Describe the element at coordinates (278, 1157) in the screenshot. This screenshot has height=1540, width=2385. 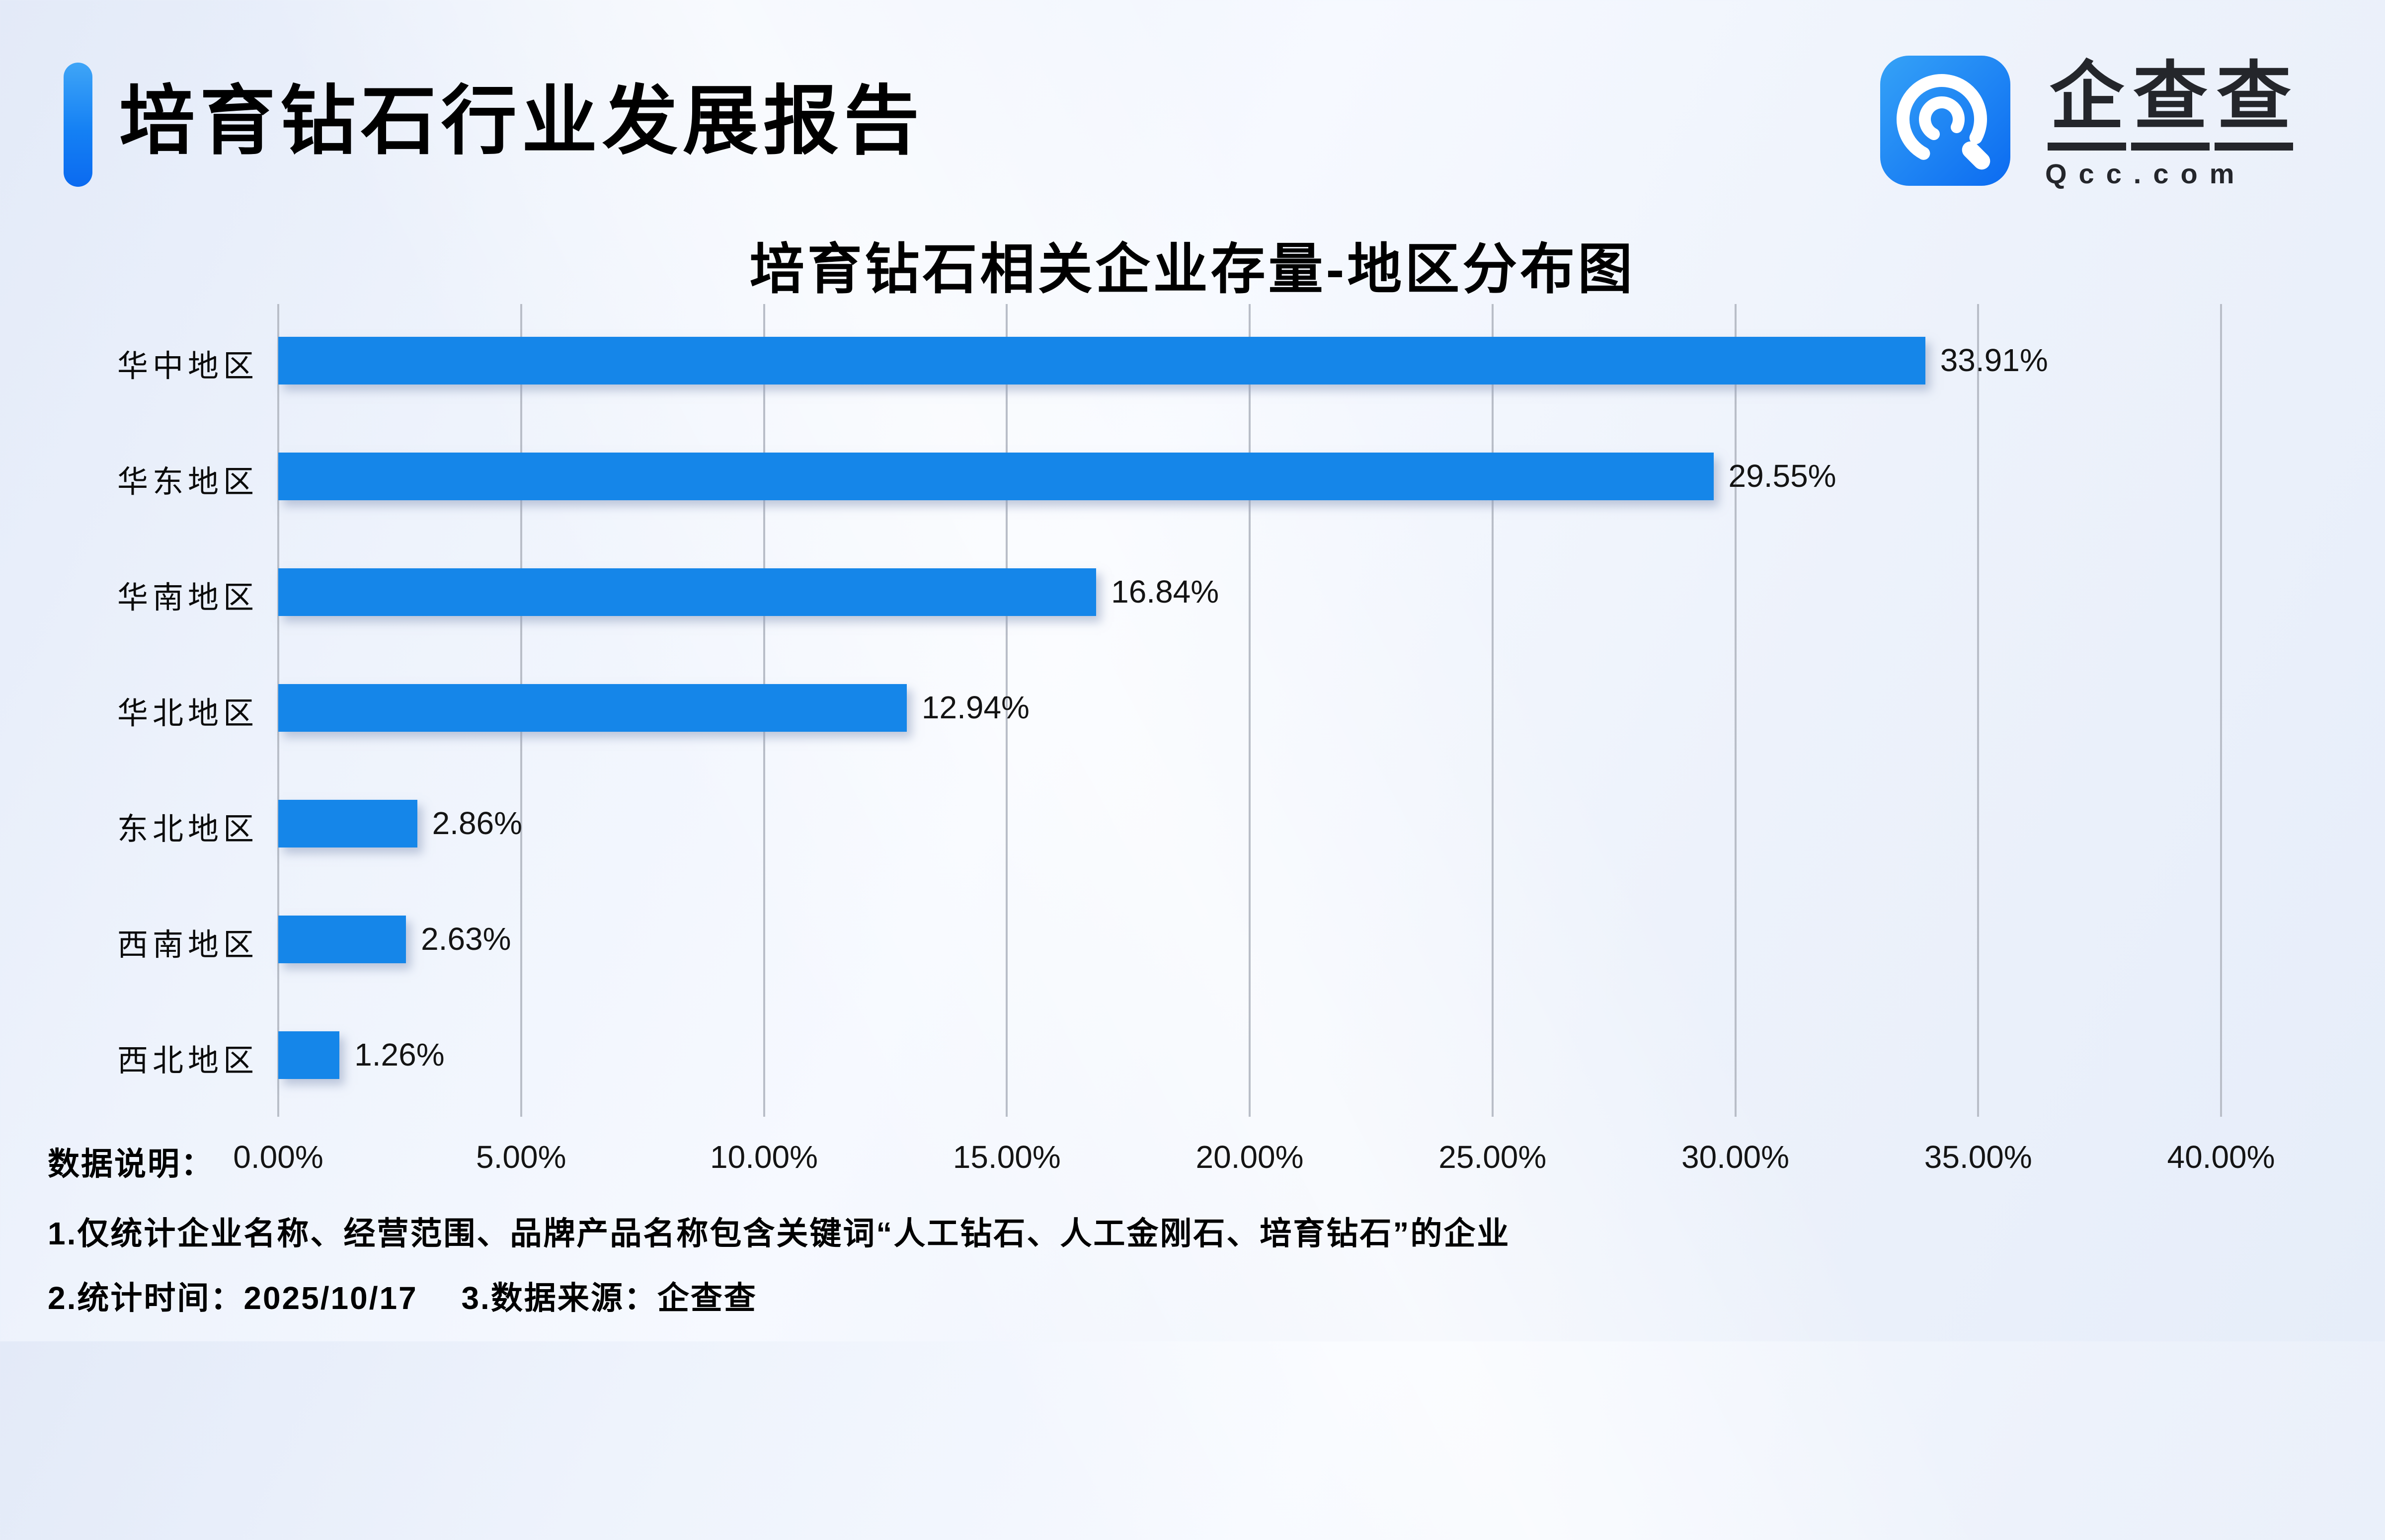
I see `x-axis-tick: 0.00%` at that location.